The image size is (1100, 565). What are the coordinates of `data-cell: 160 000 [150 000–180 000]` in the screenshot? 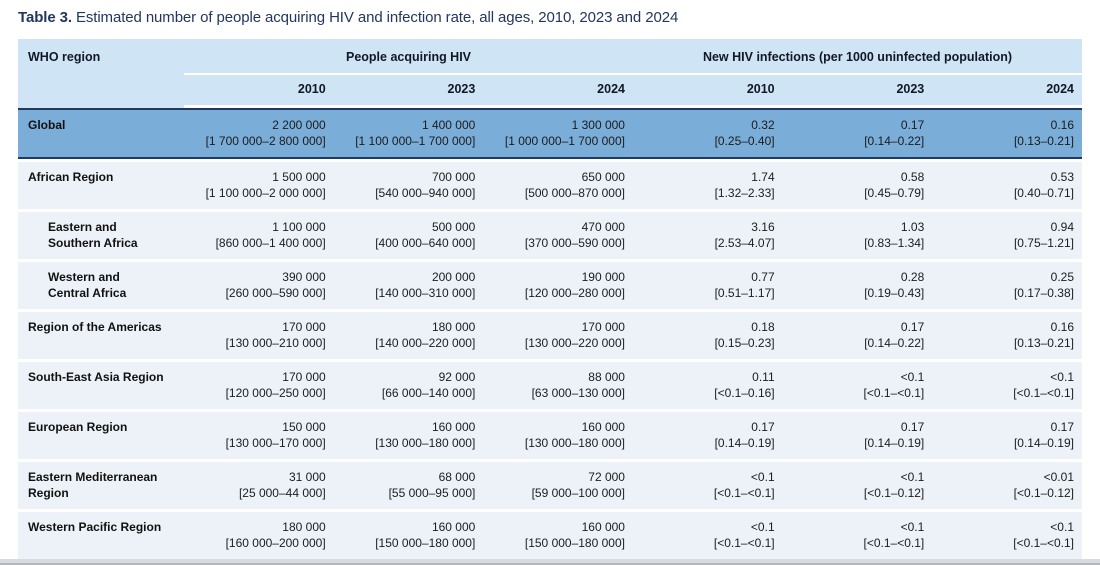 It's located at (408, 534).